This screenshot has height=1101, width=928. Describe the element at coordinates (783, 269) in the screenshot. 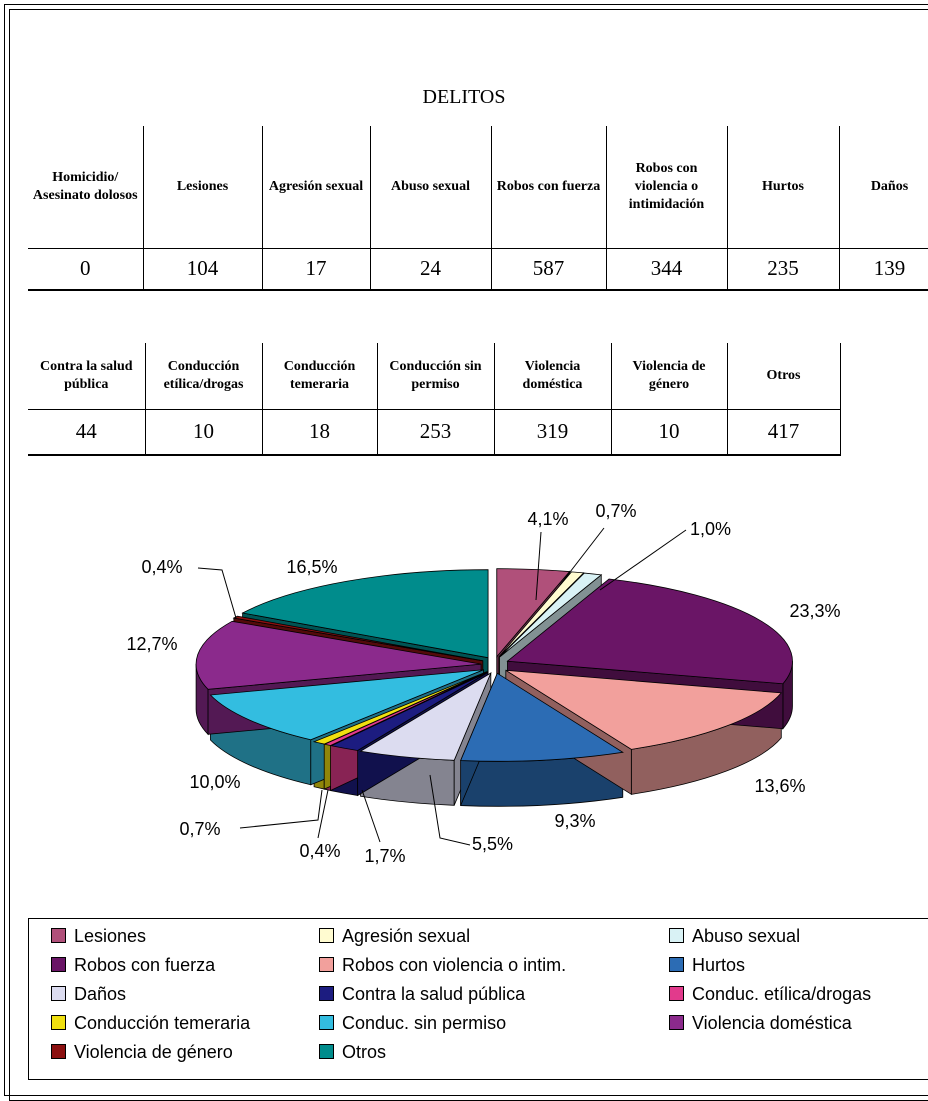

I see `value-cell: 235` at that location.